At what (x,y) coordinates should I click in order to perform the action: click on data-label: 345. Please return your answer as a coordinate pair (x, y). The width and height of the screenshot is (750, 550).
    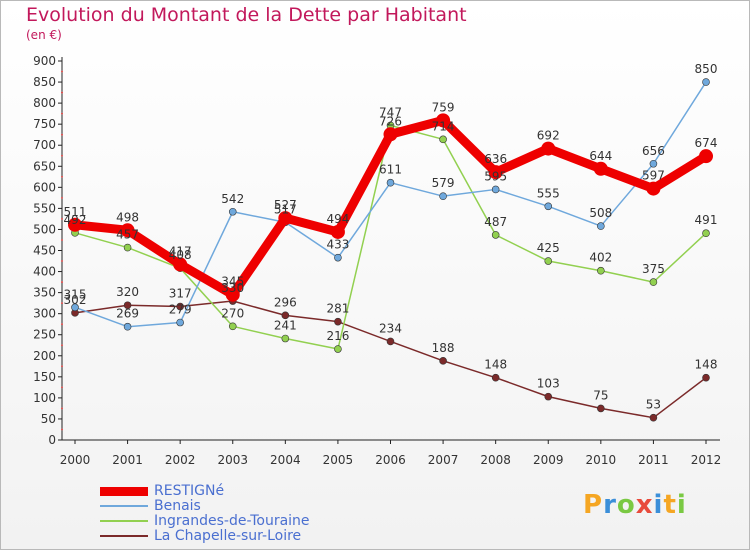
    Looking at the image, I should click on (232, 282).